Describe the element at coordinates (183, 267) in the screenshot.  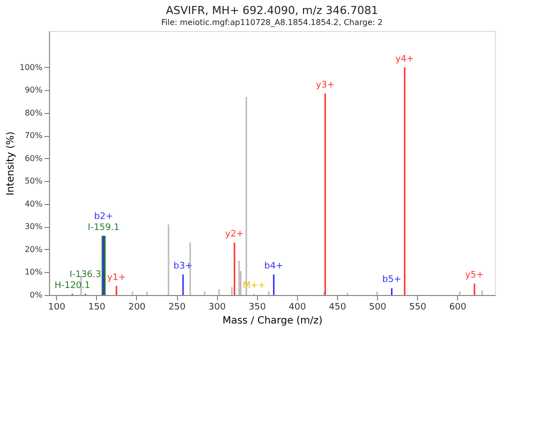
I see `data-label: b3+` at that location.